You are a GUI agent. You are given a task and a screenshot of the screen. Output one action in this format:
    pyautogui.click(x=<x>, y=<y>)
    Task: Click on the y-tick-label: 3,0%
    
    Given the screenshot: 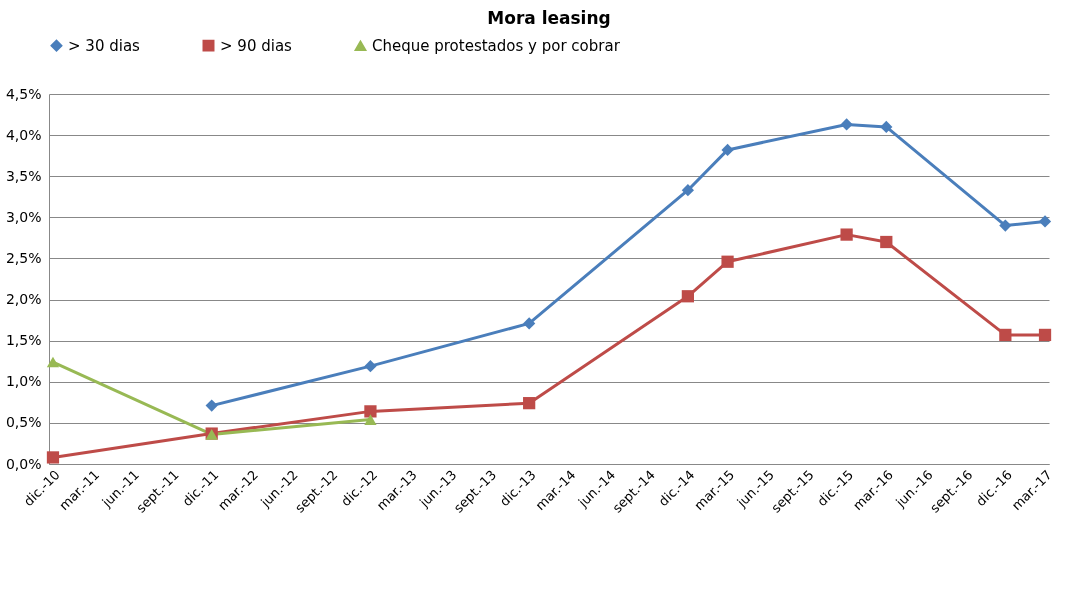 What is the action you would take?
    pyautogui.click(x=23, y=216)
    